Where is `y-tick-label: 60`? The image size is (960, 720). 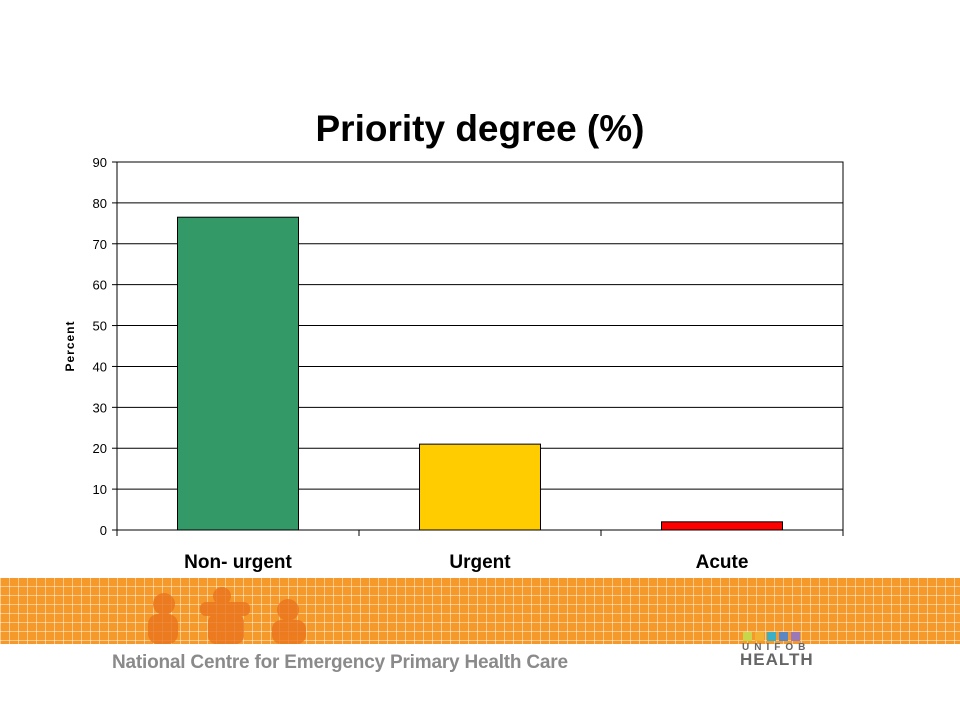
y-tick-label: 60 is located at coordinates (100, 285).